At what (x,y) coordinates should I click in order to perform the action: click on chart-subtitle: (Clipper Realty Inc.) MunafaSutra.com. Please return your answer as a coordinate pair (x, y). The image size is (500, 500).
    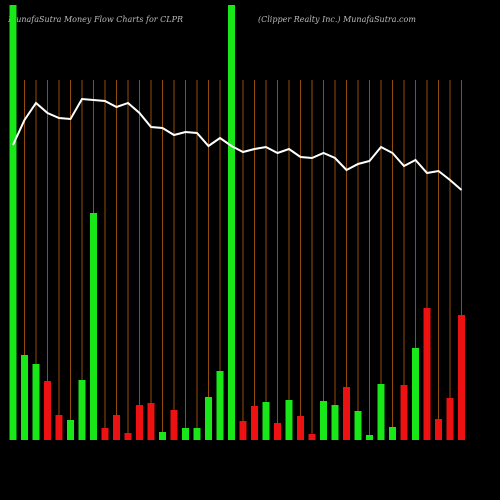
    Looking at the image, I should click on (337, 19).